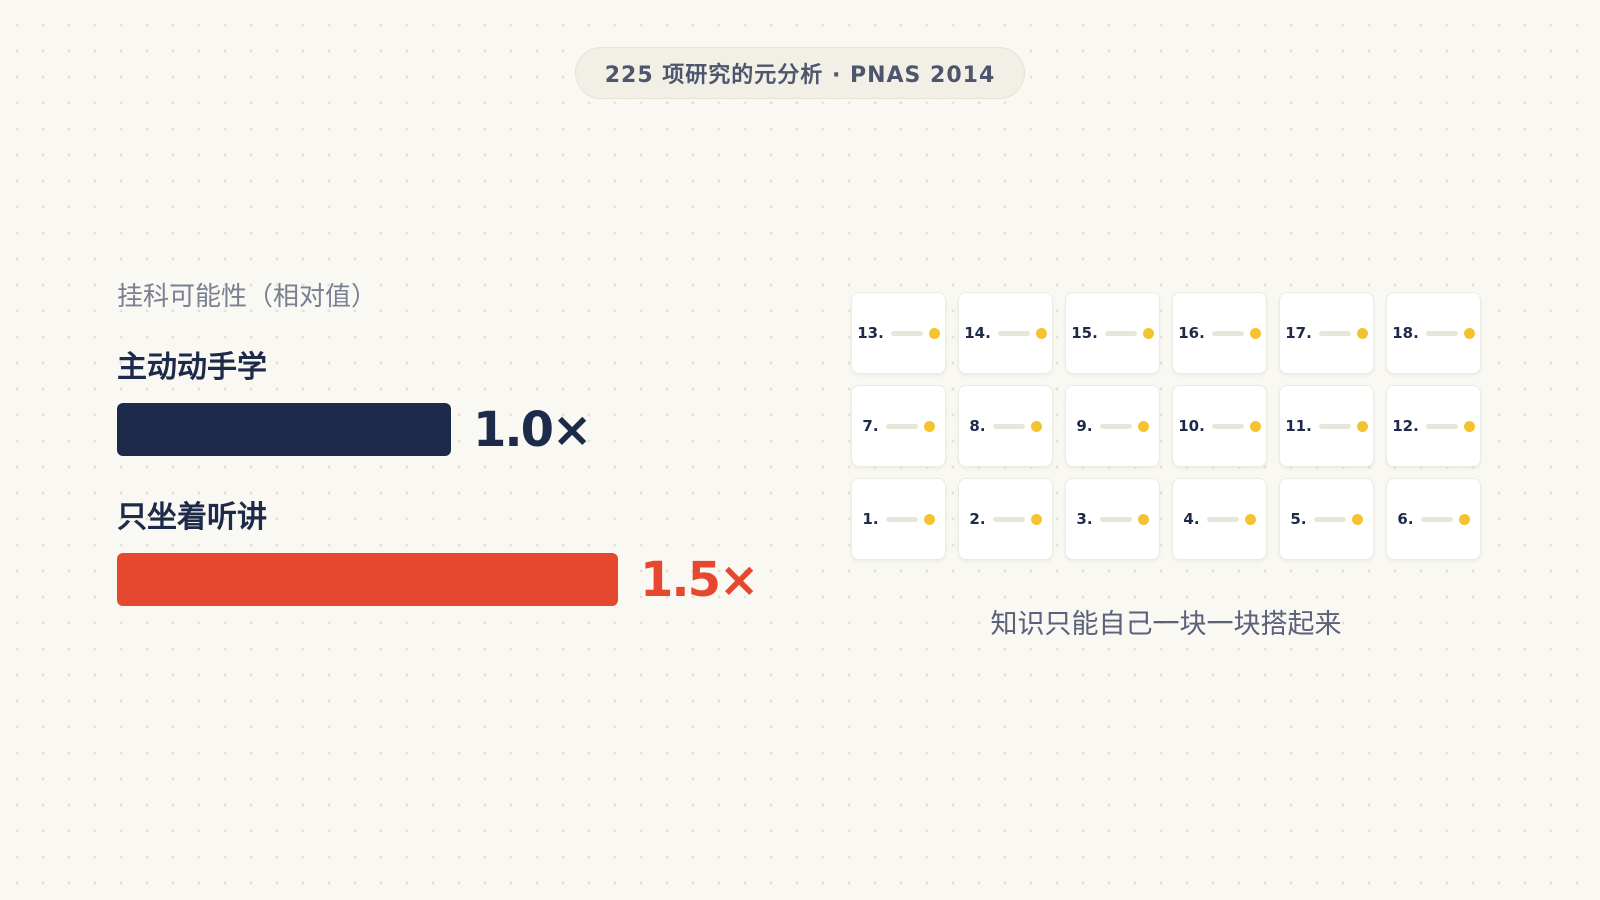 This screenshot has height=900, width=1600. What do you see at coordinates (870, 333) in the screenshot?
I see `block-number: 13.` at bounding box center [870, 333].